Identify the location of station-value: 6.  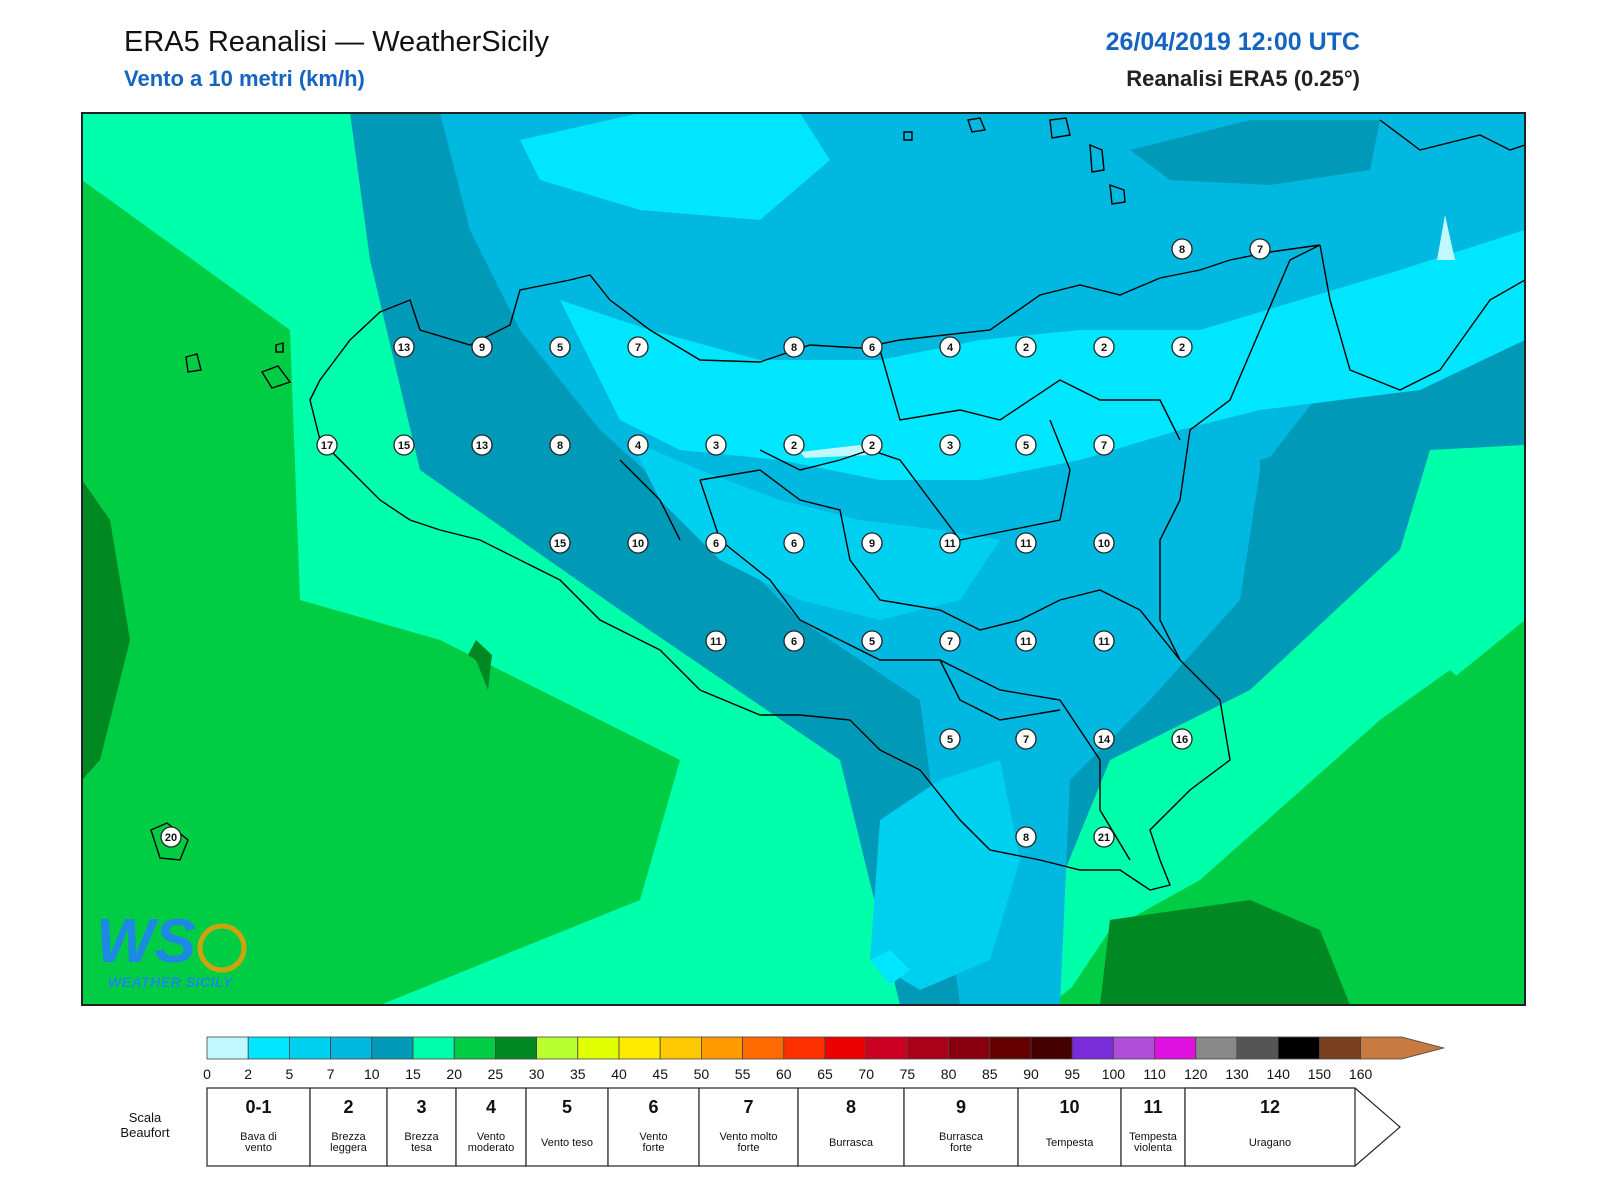
(794, 544).